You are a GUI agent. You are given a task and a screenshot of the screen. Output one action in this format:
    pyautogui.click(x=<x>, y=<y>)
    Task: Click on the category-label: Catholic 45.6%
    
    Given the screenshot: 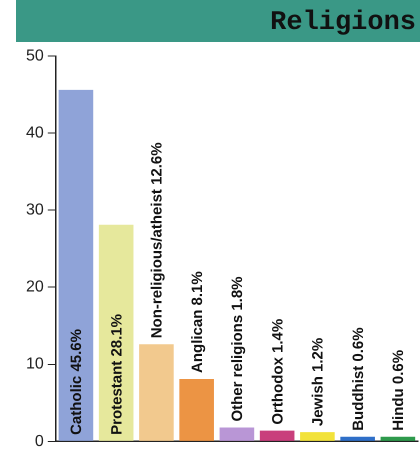 What is the action you would take?
    pyautogui.click(x=77, y=382)
    